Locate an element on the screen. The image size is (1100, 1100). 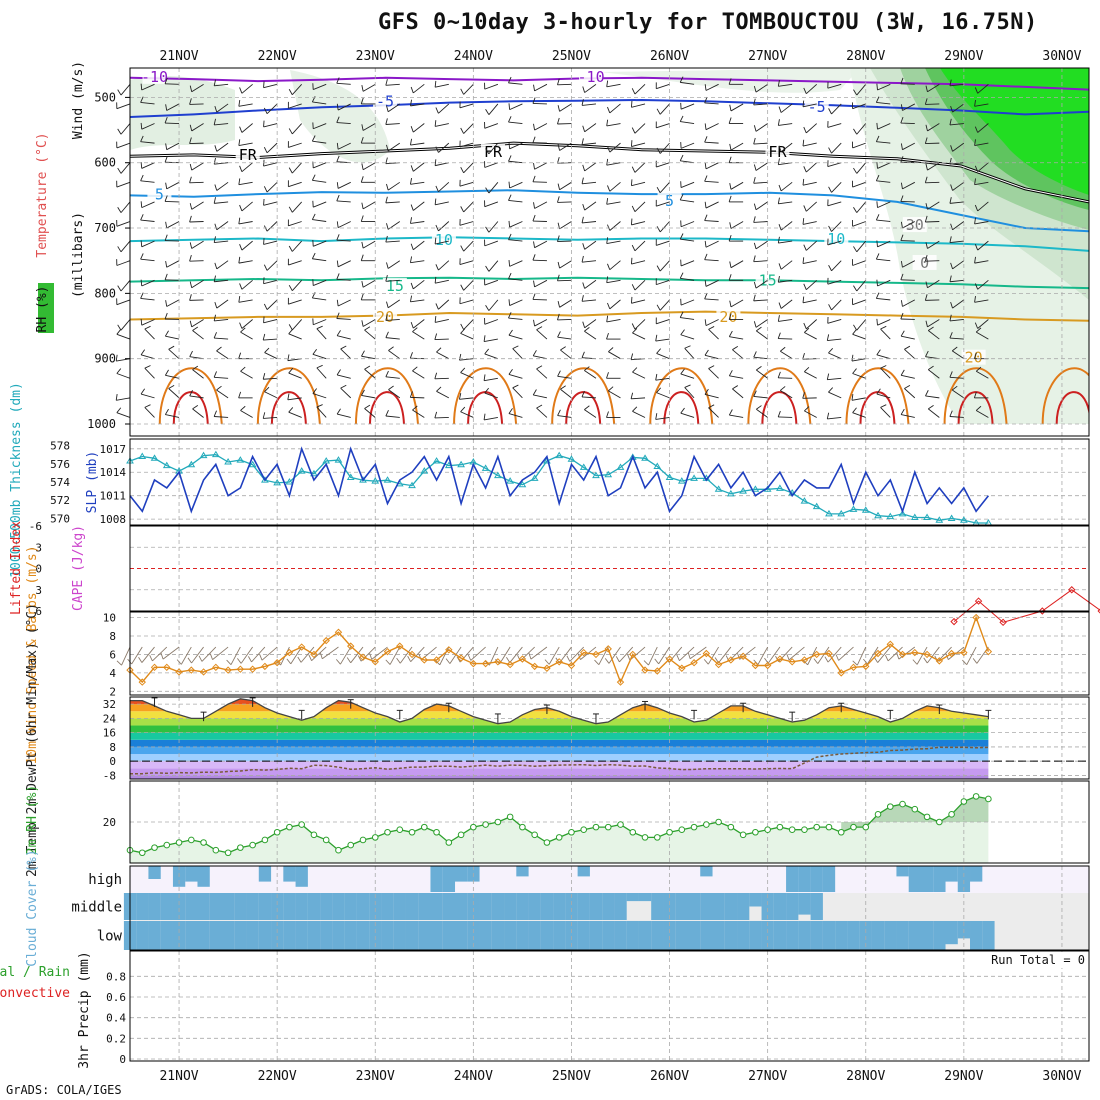
precip-frame is located at coordinates (609, 1006).